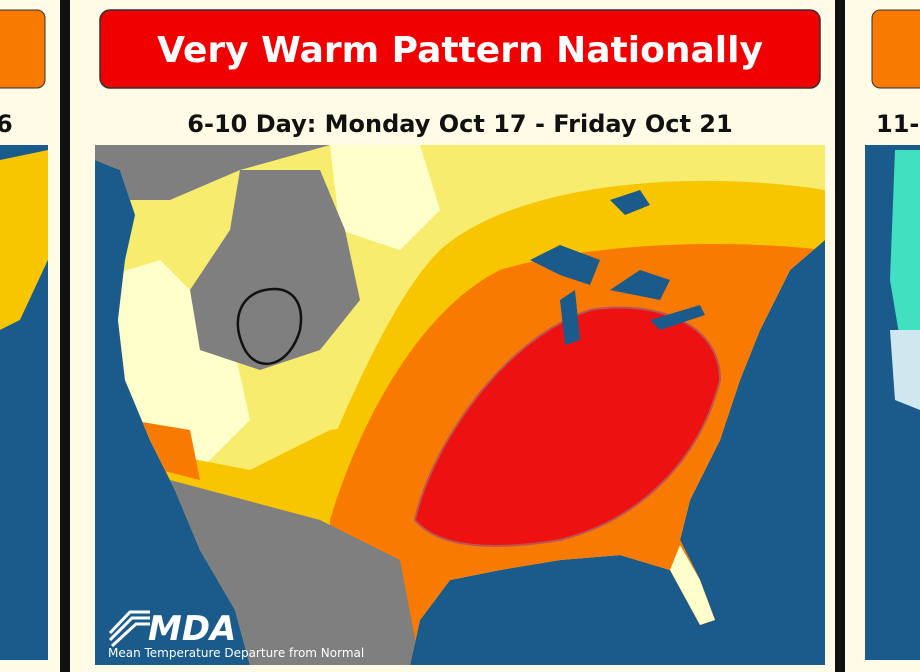  What do you see at coordinates (6, 124) in the screenshot?
I see `left-subtitle: 6` at bounding box center [6, 124].